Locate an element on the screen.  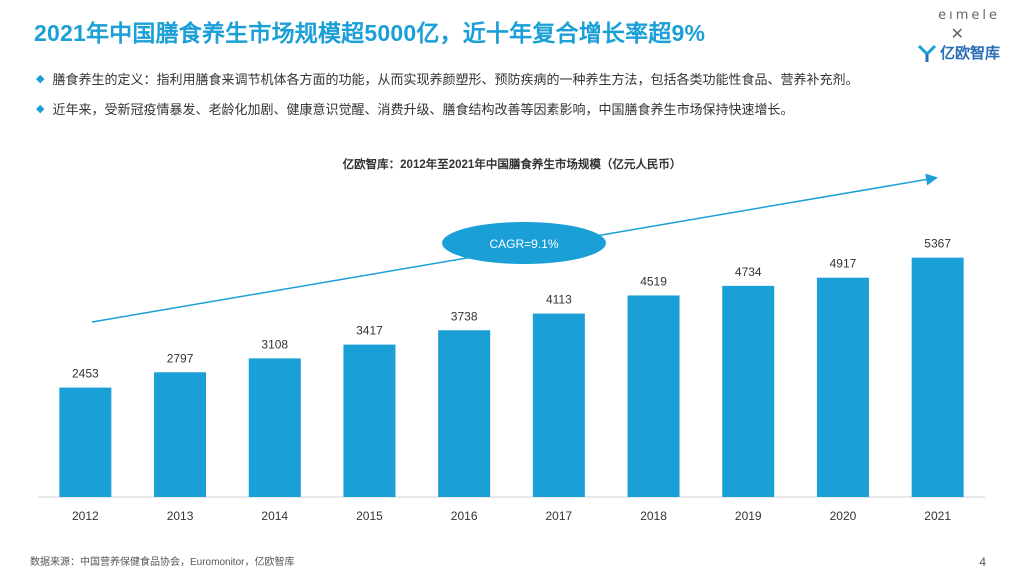
data-label-2020: 4917 is located at coordinates (843, 264).